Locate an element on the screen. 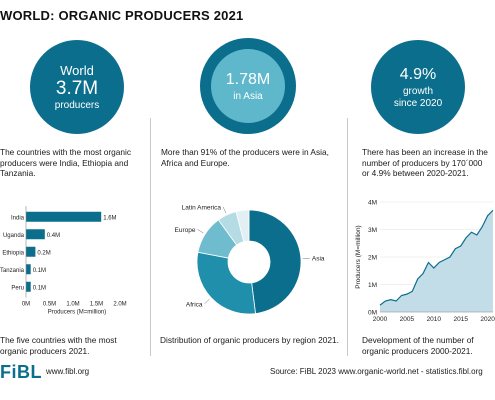  growth-circle: 4.9% growth since 2020 is located at coordinates (418, 87).